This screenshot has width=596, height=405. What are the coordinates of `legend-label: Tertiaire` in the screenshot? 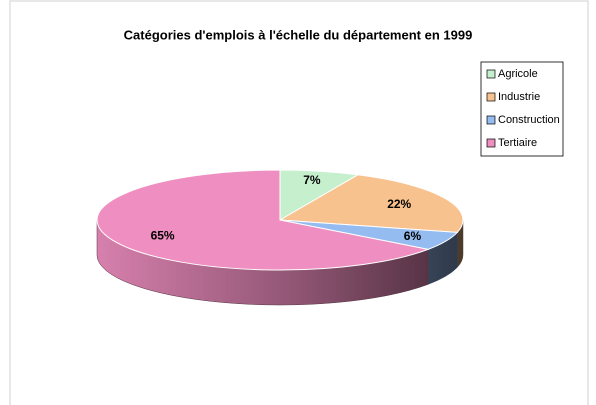 It's located at (517, 143).